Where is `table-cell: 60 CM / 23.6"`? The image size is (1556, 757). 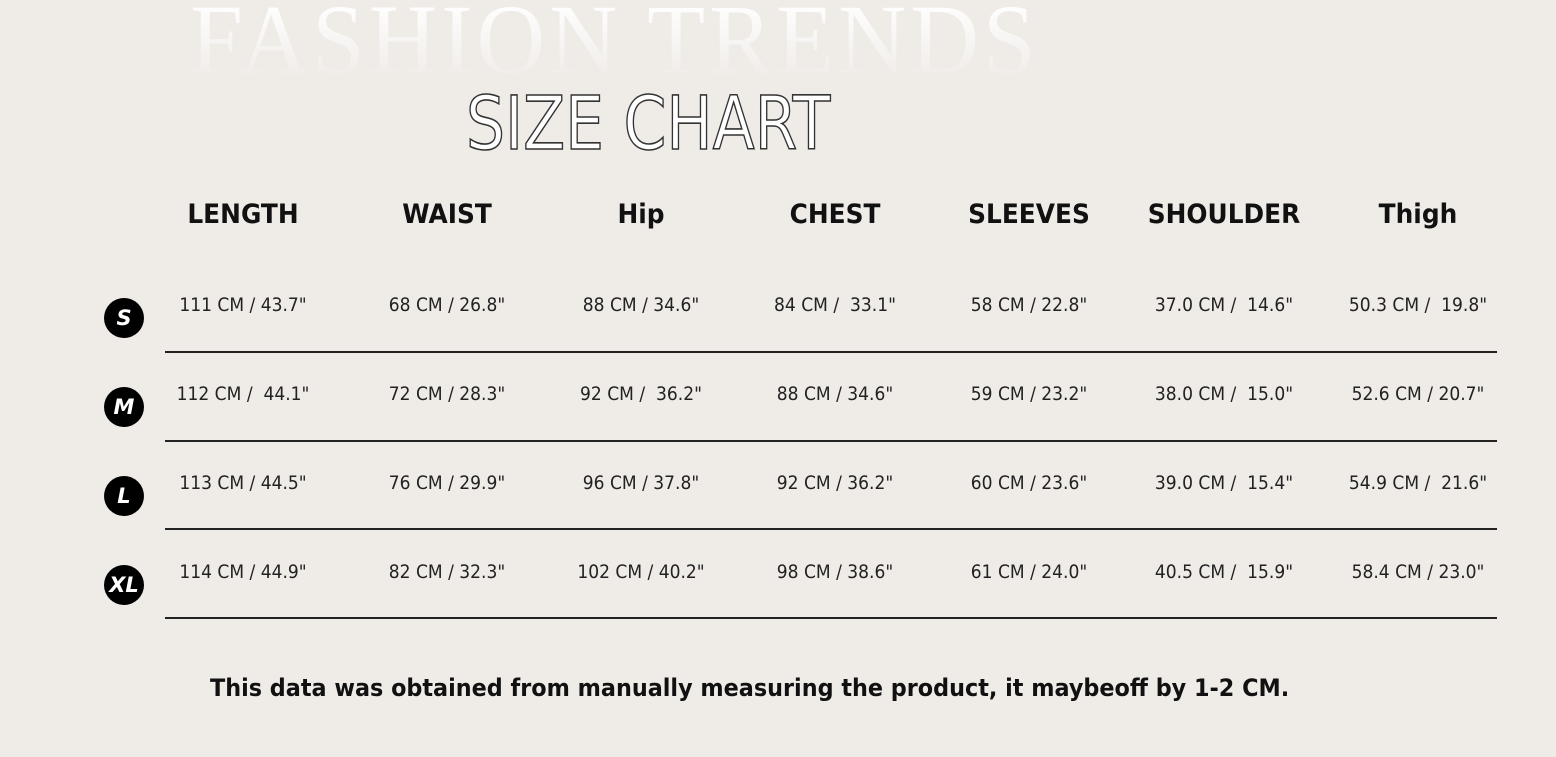
table-cell: 60 CM / 23.6" is located at coordinates (1029, 483).